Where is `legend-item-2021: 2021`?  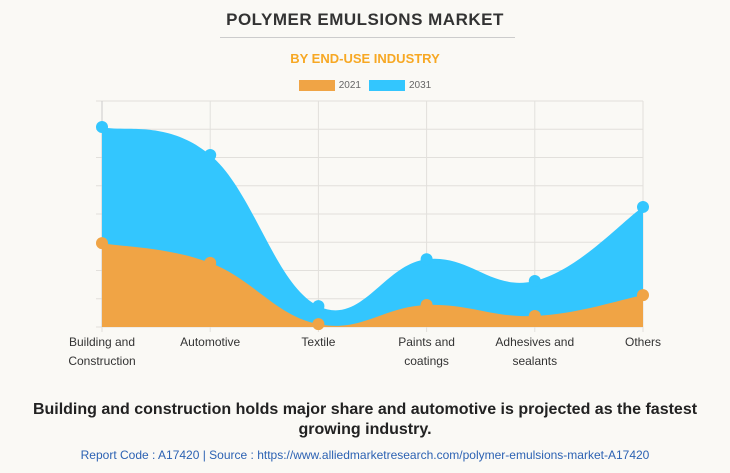 legend-item-2021: 2021 is located at coordinates (329, 85).